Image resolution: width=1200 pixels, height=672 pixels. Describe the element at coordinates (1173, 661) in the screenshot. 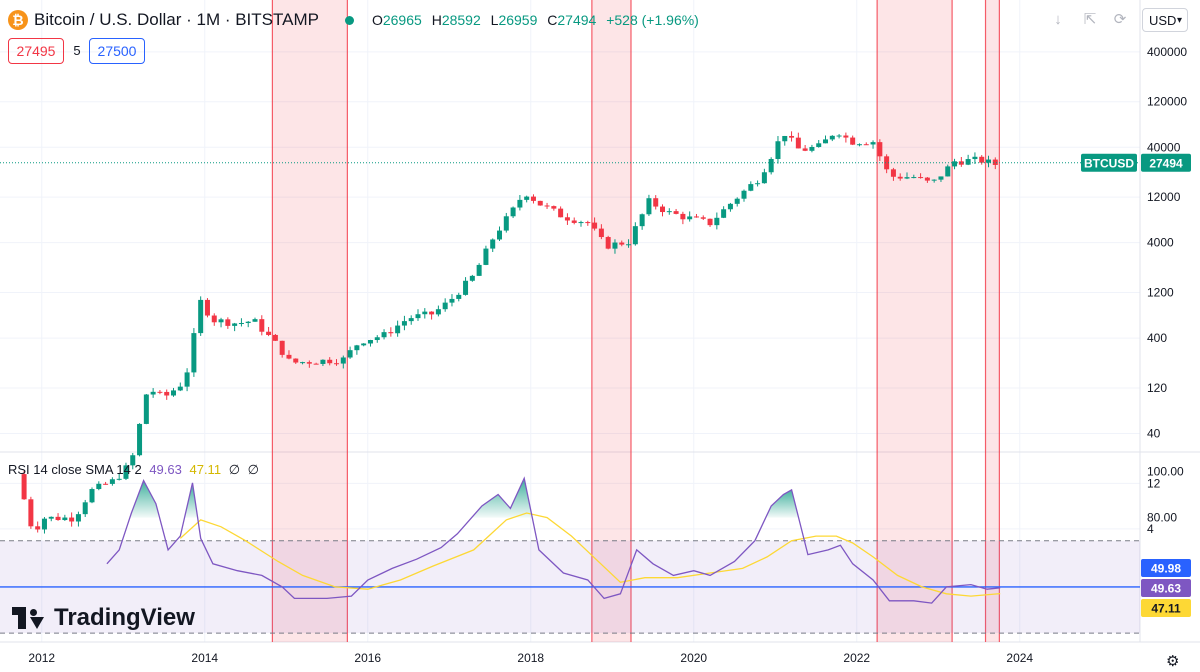

I see `gear-icon: ⚙` at that location.